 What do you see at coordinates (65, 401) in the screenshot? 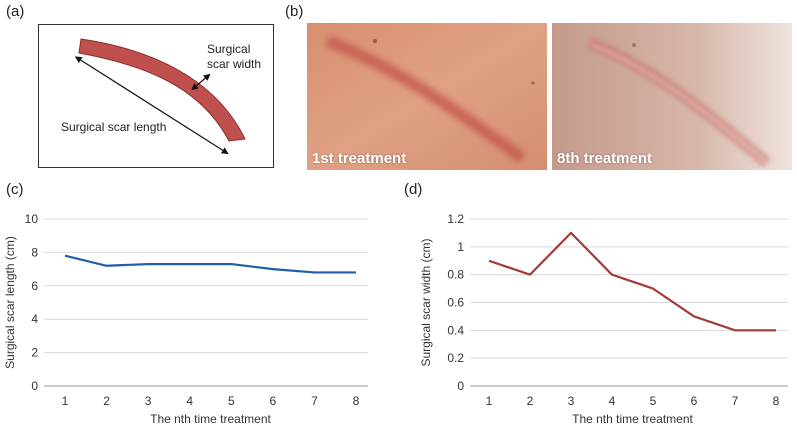
I see `length-x-tick-label: 1` at bounding box center [65, 401].